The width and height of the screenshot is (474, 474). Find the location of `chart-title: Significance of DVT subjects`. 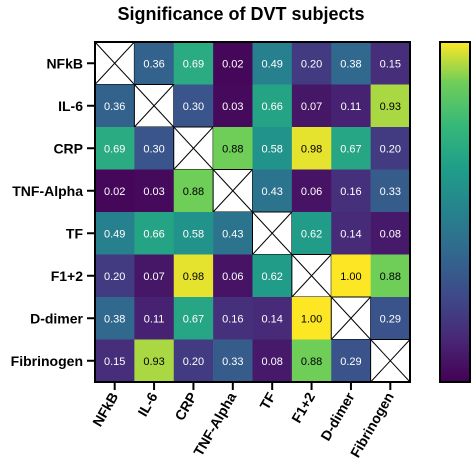

chart-title: Significance of DVT subjects is located at coordinates (240, 14).